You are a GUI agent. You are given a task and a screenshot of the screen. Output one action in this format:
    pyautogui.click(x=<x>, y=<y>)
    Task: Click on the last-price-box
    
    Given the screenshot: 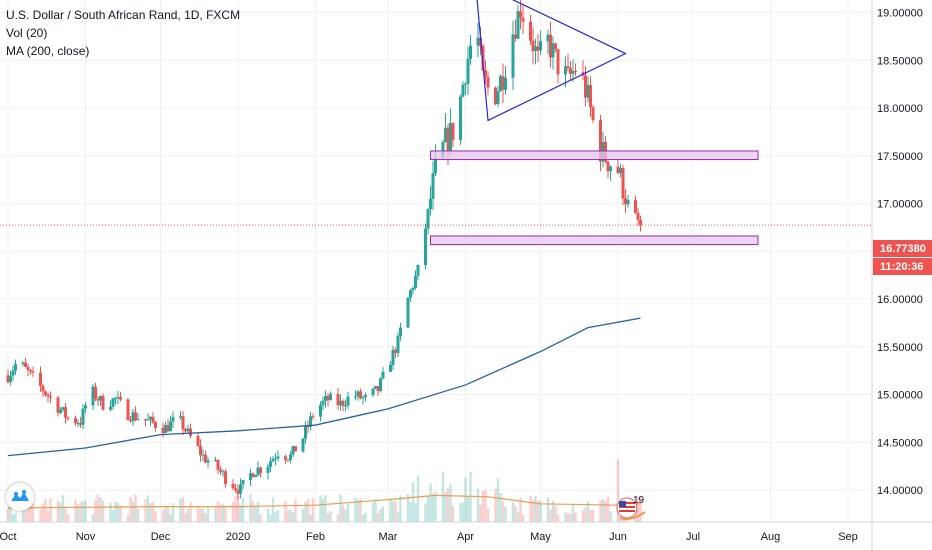 What is the action you would take?
    pyautogui.click(x=902, y=248)
    